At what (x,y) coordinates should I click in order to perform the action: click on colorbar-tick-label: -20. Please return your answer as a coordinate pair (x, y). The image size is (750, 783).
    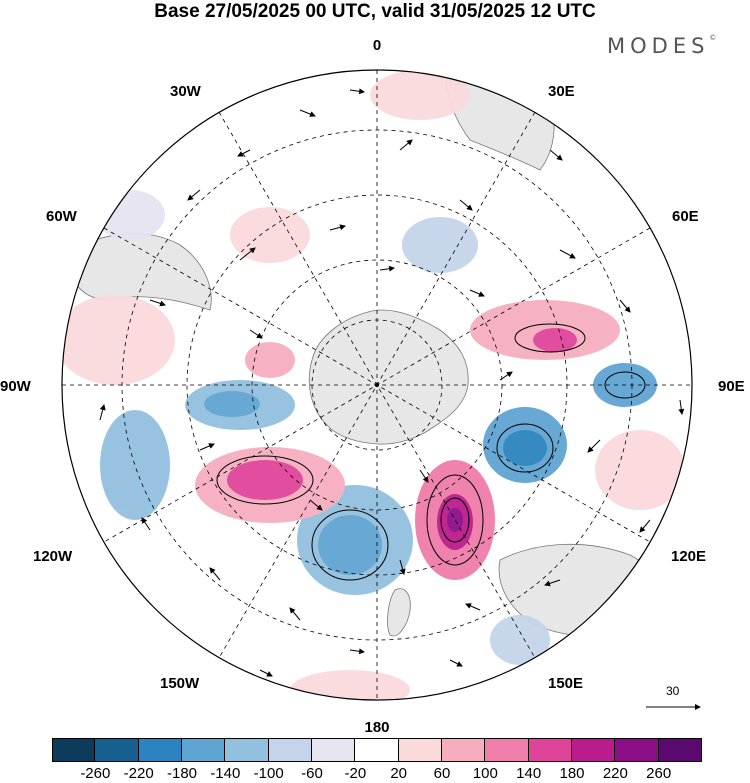
    Looking at the image, I should click on (355, 773).